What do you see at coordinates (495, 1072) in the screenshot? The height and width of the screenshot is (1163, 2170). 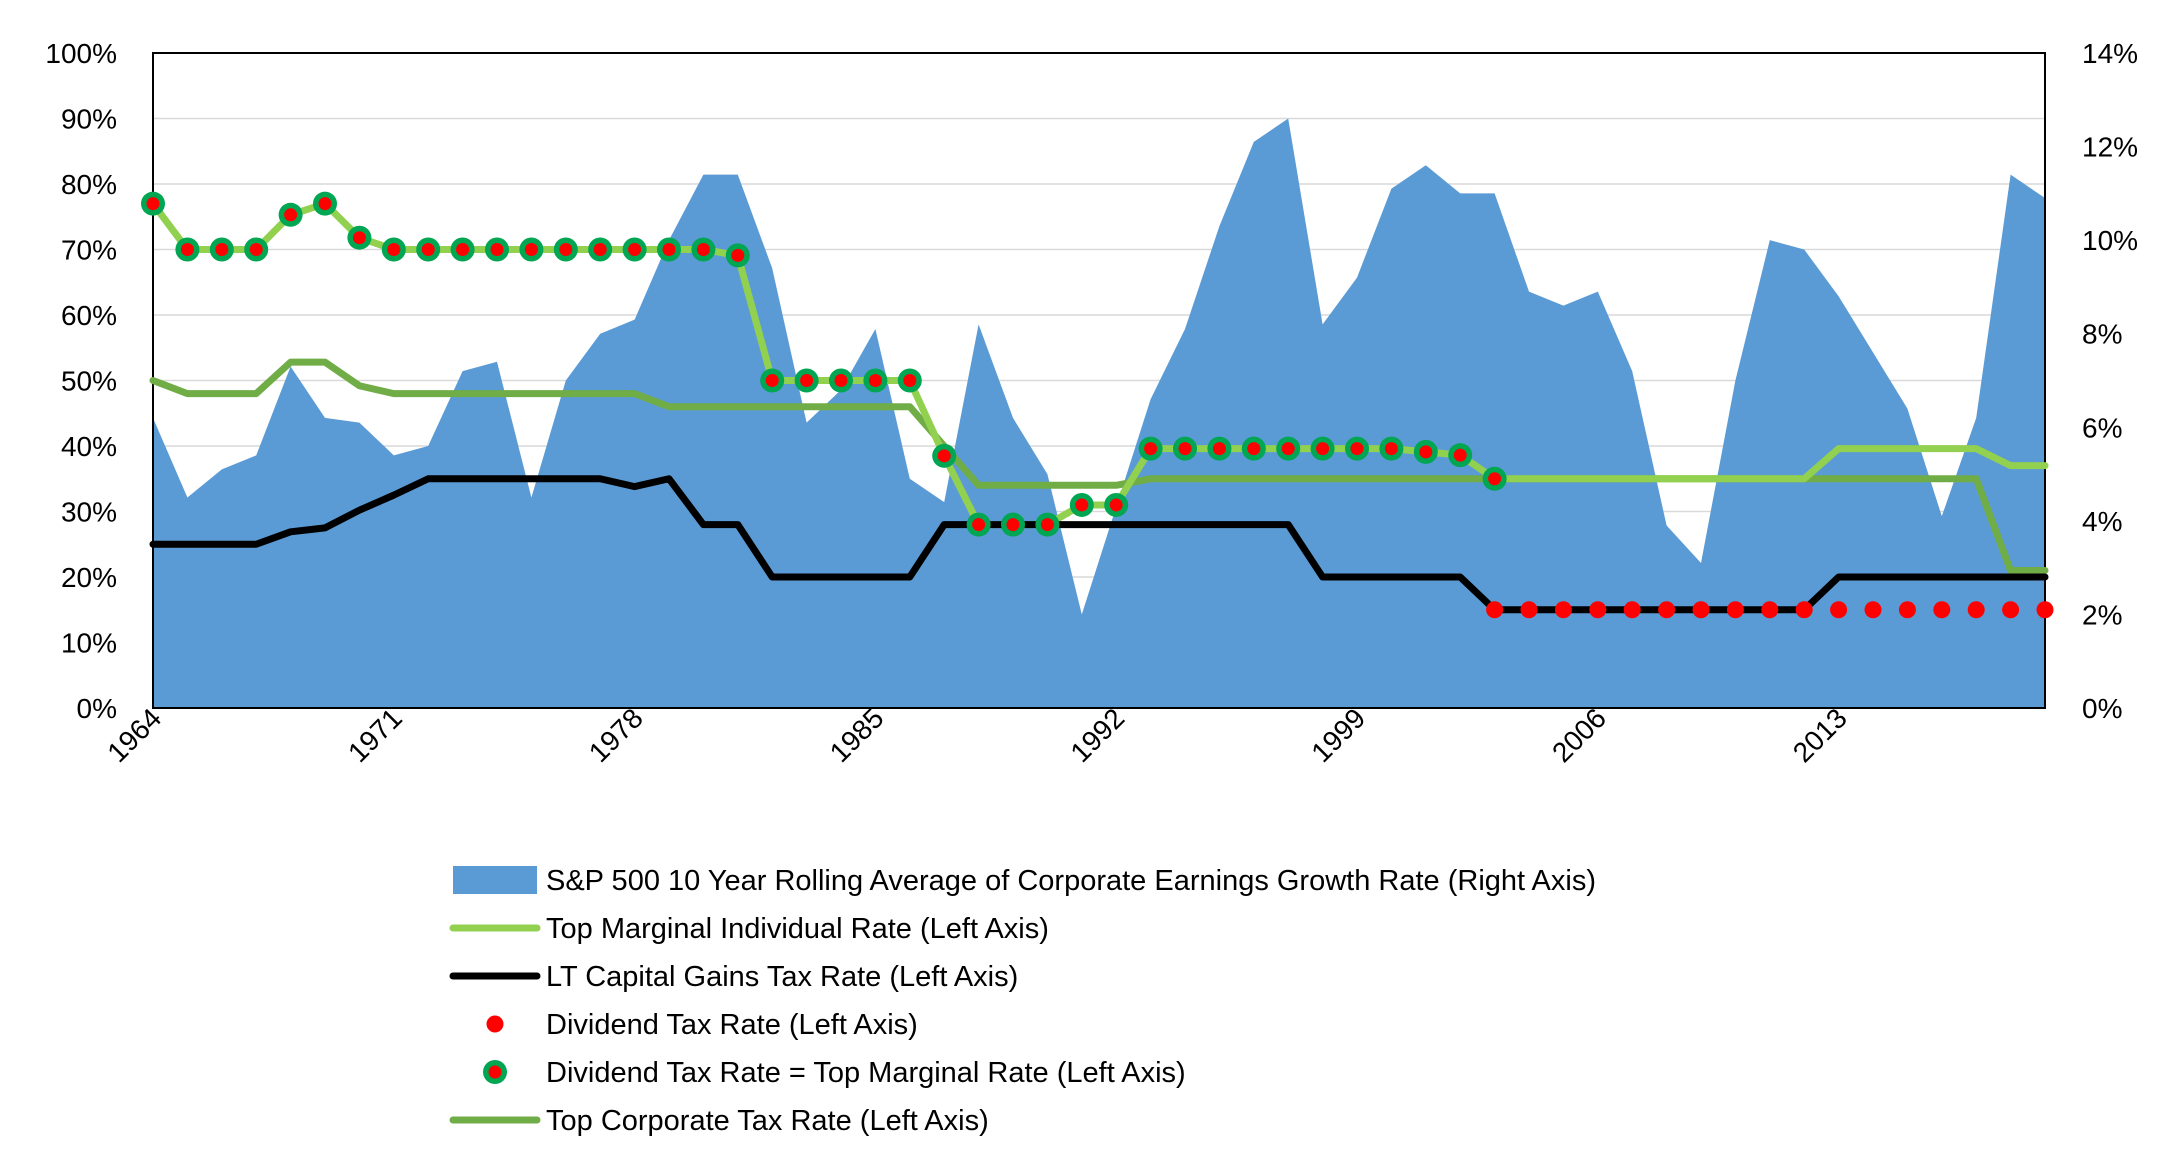 I see `legend-swatch-center` at bounding box center [495, 1072].